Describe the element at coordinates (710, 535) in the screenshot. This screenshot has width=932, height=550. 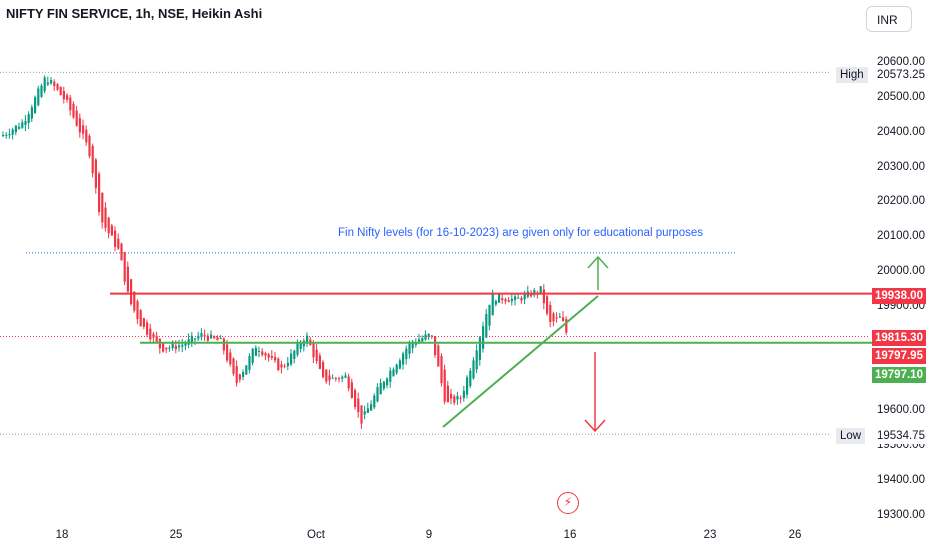
I see `time-tick-label: 23` at that location.